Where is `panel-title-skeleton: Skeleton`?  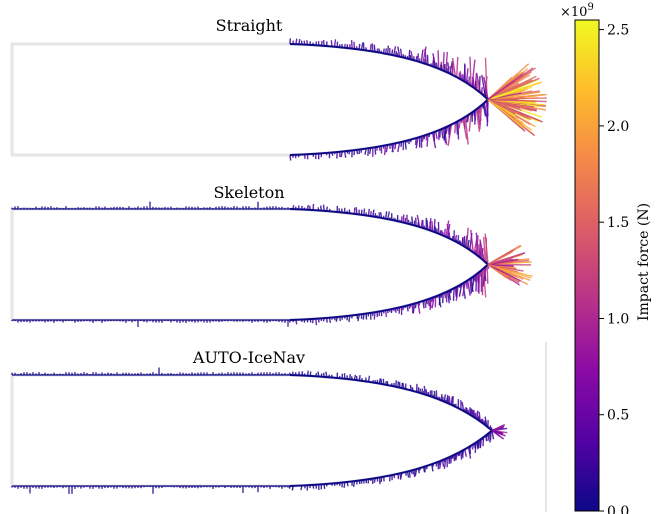
panel-title-skeleton: Skeleton is located at coordinates (248, 192).